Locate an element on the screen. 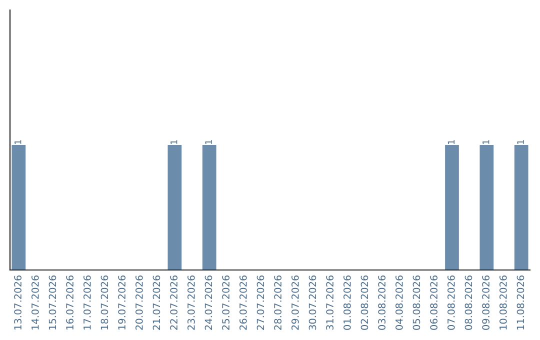  x-tick-label: 01.08.2026 is located at coordinates (347, 302).